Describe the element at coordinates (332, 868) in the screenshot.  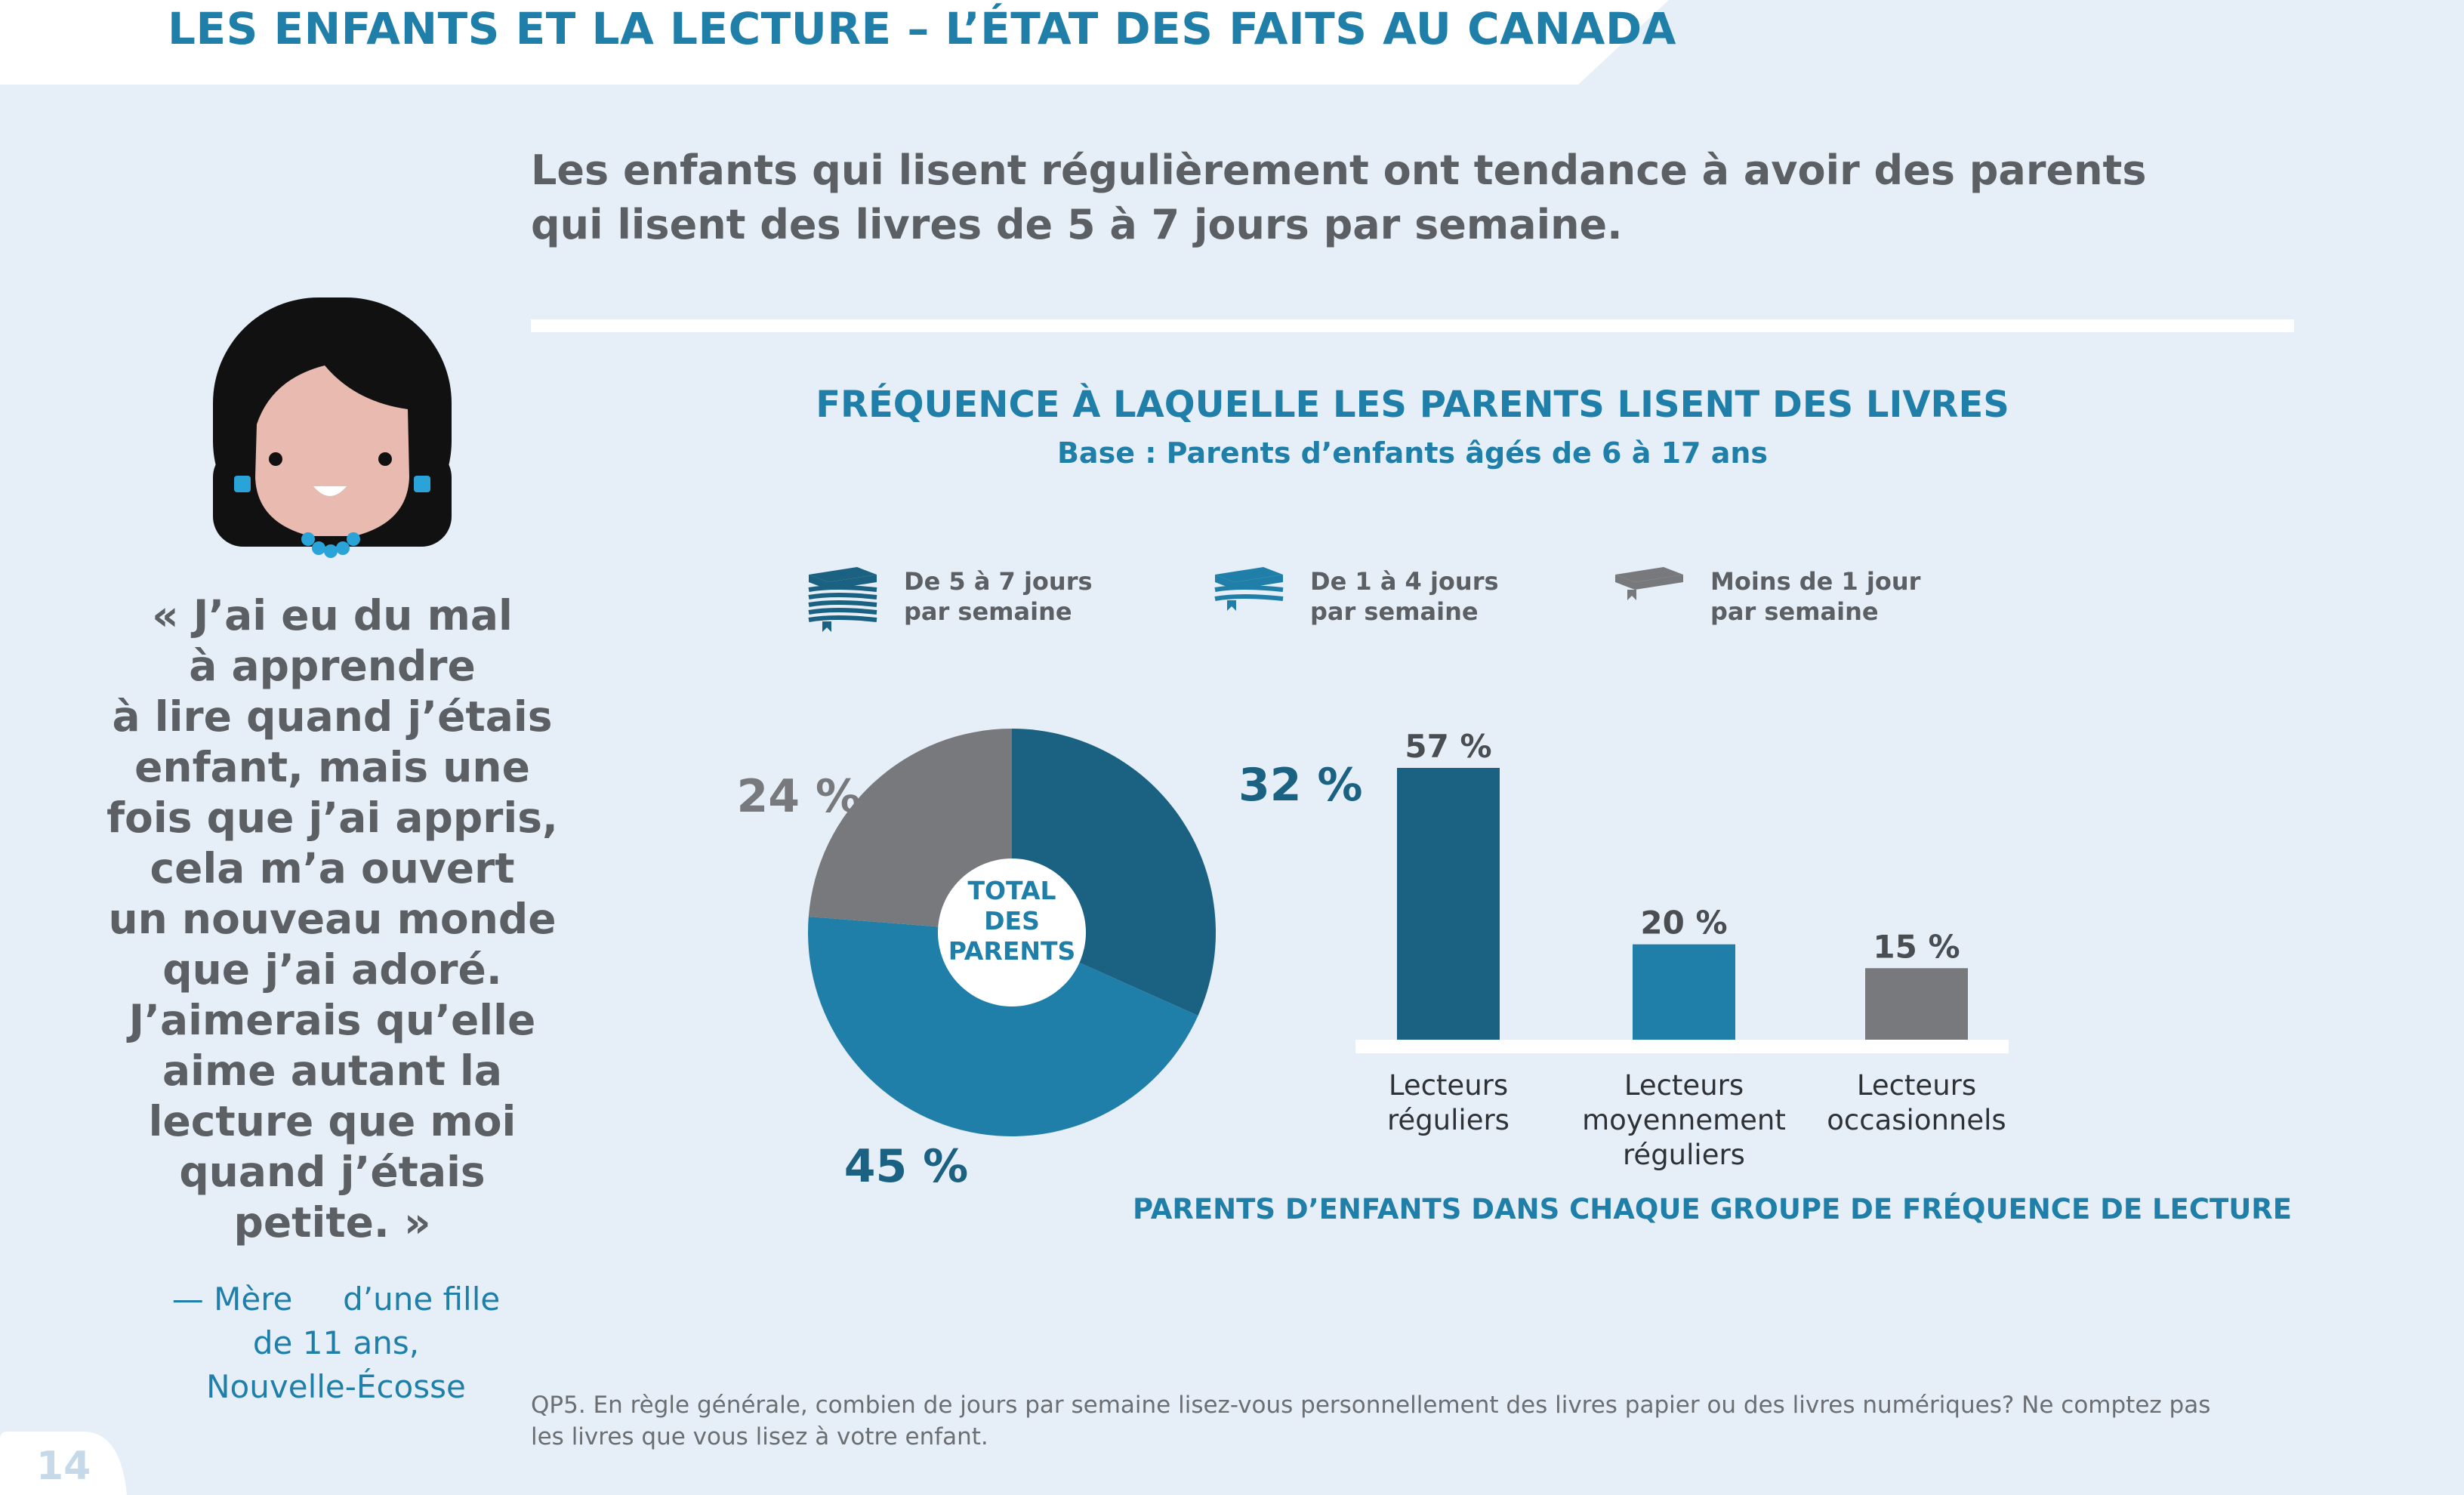
I see `quote-line: cela m’a ouvert` at that location.